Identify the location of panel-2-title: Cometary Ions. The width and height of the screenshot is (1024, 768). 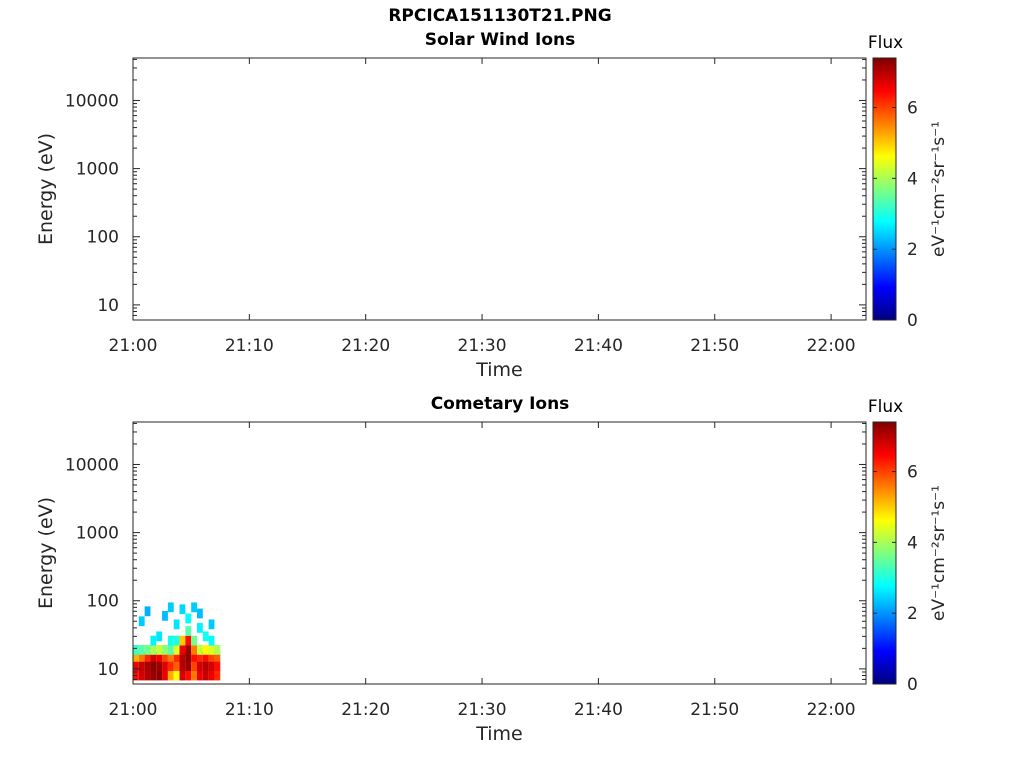
(500, 404).